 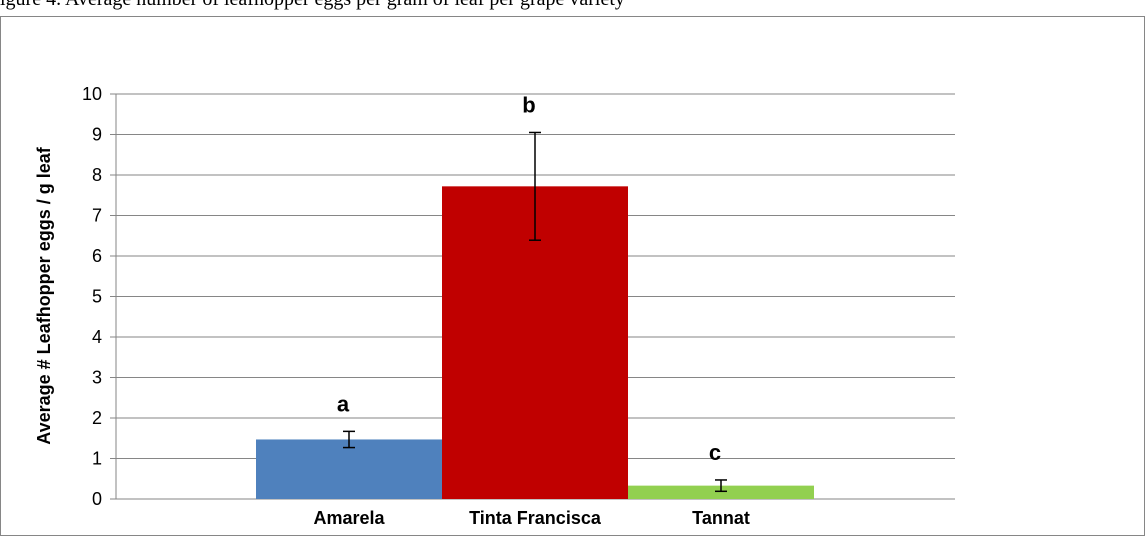 What do you see at coordinates (97, 256) in the screenshot?
I see `y-tick-label: 6` at bounding box center [97, 256].